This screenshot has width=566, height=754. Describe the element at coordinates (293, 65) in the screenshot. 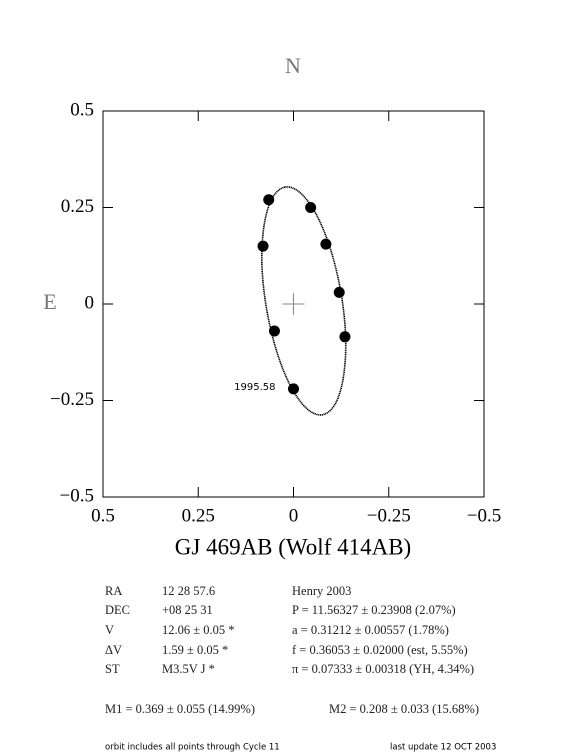

I see `north-label: N` at that location.